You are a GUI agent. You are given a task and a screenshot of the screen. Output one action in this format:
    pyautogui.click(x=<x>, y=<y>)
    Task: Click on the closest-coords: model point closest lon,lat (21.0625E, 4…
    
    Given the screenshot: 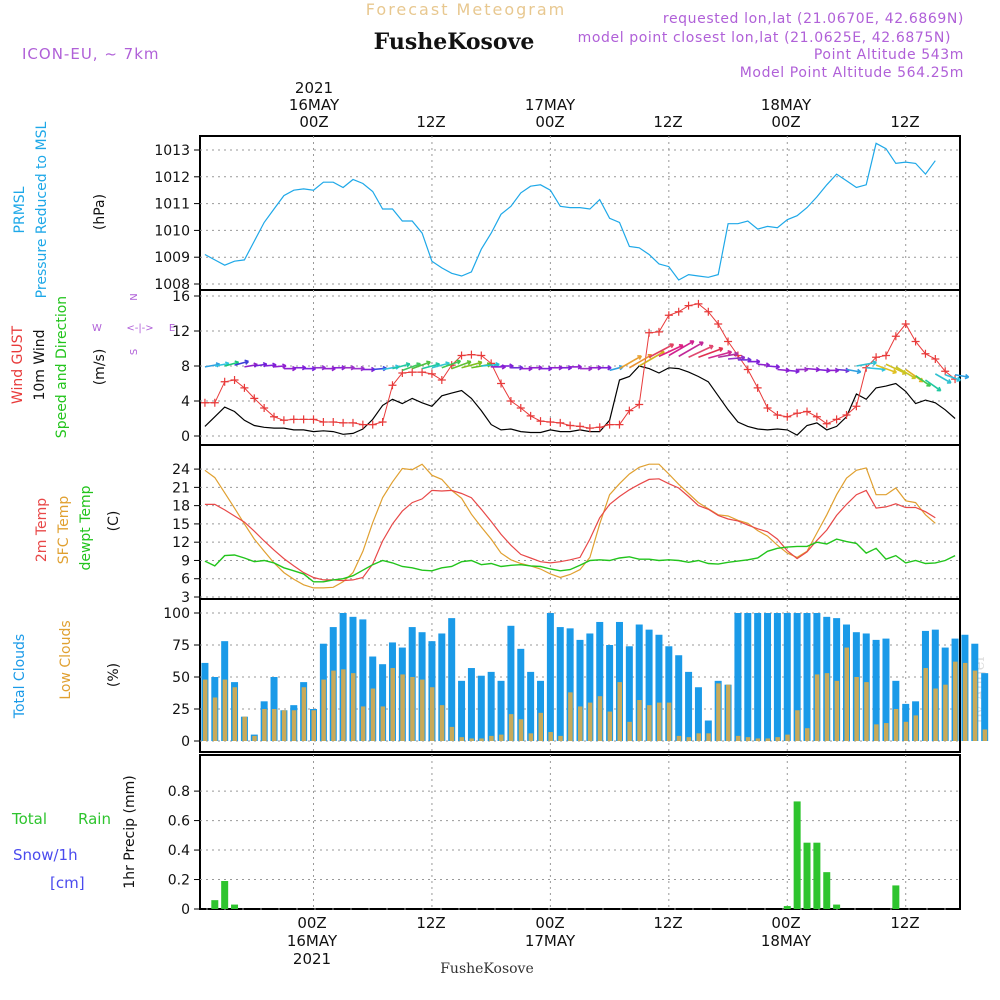 What is the action you would take?
    pyautogui.click(x=764, y=38)
    